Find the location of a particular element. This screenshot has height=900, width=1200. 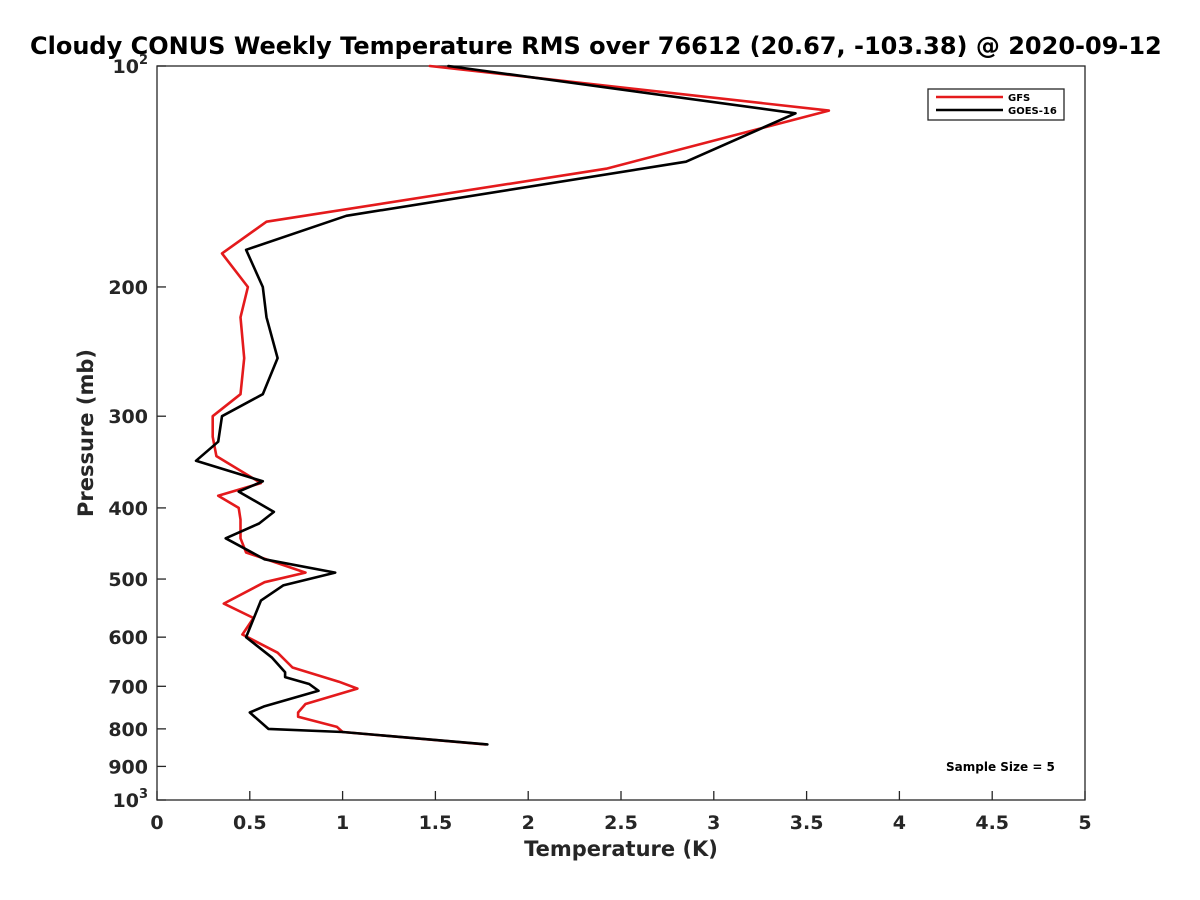

y-tick-label: 600 is located at coordinates (128, 638).